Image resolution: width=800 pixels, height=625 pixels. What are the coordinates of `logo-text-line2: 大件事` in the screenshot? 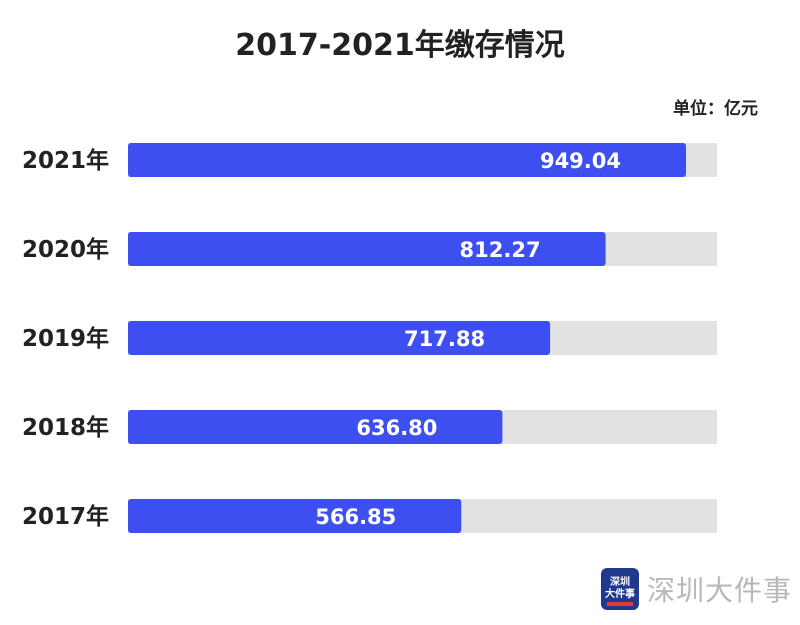 It's located at (620, 594).